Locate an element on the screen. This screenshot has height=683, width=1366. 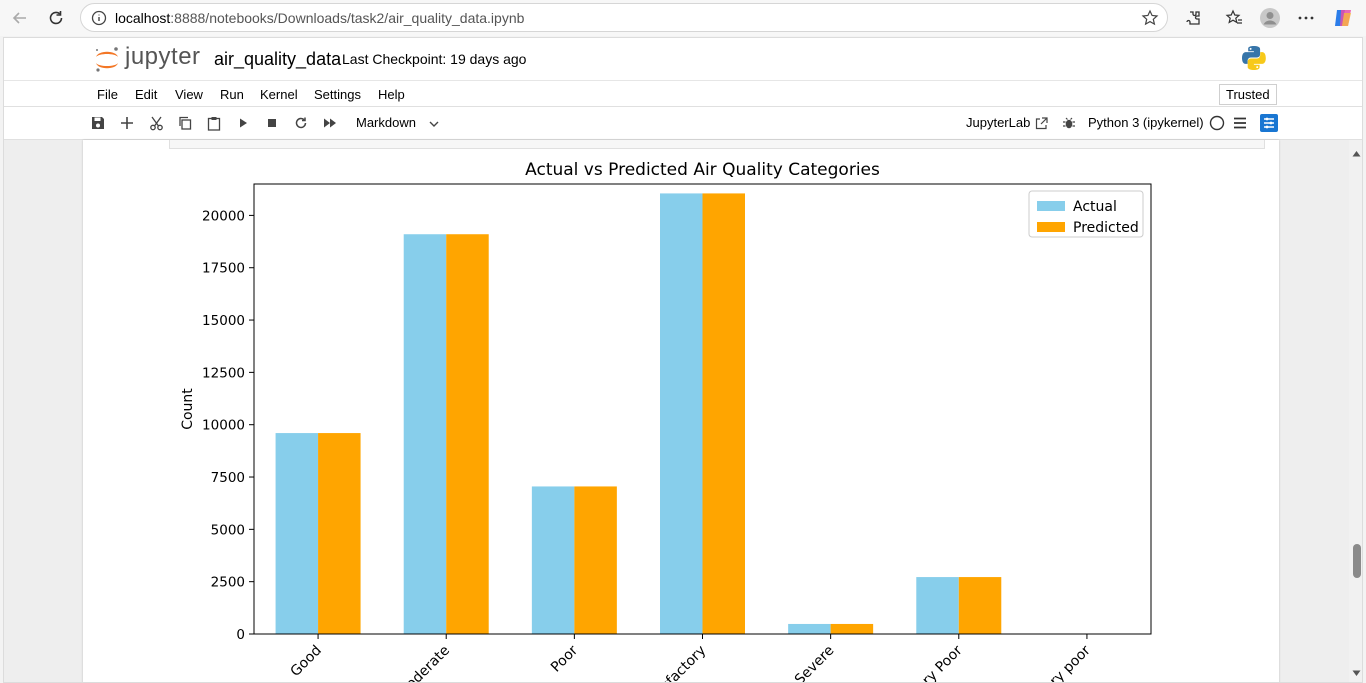
run-icon is located at coordinates (243, 123).